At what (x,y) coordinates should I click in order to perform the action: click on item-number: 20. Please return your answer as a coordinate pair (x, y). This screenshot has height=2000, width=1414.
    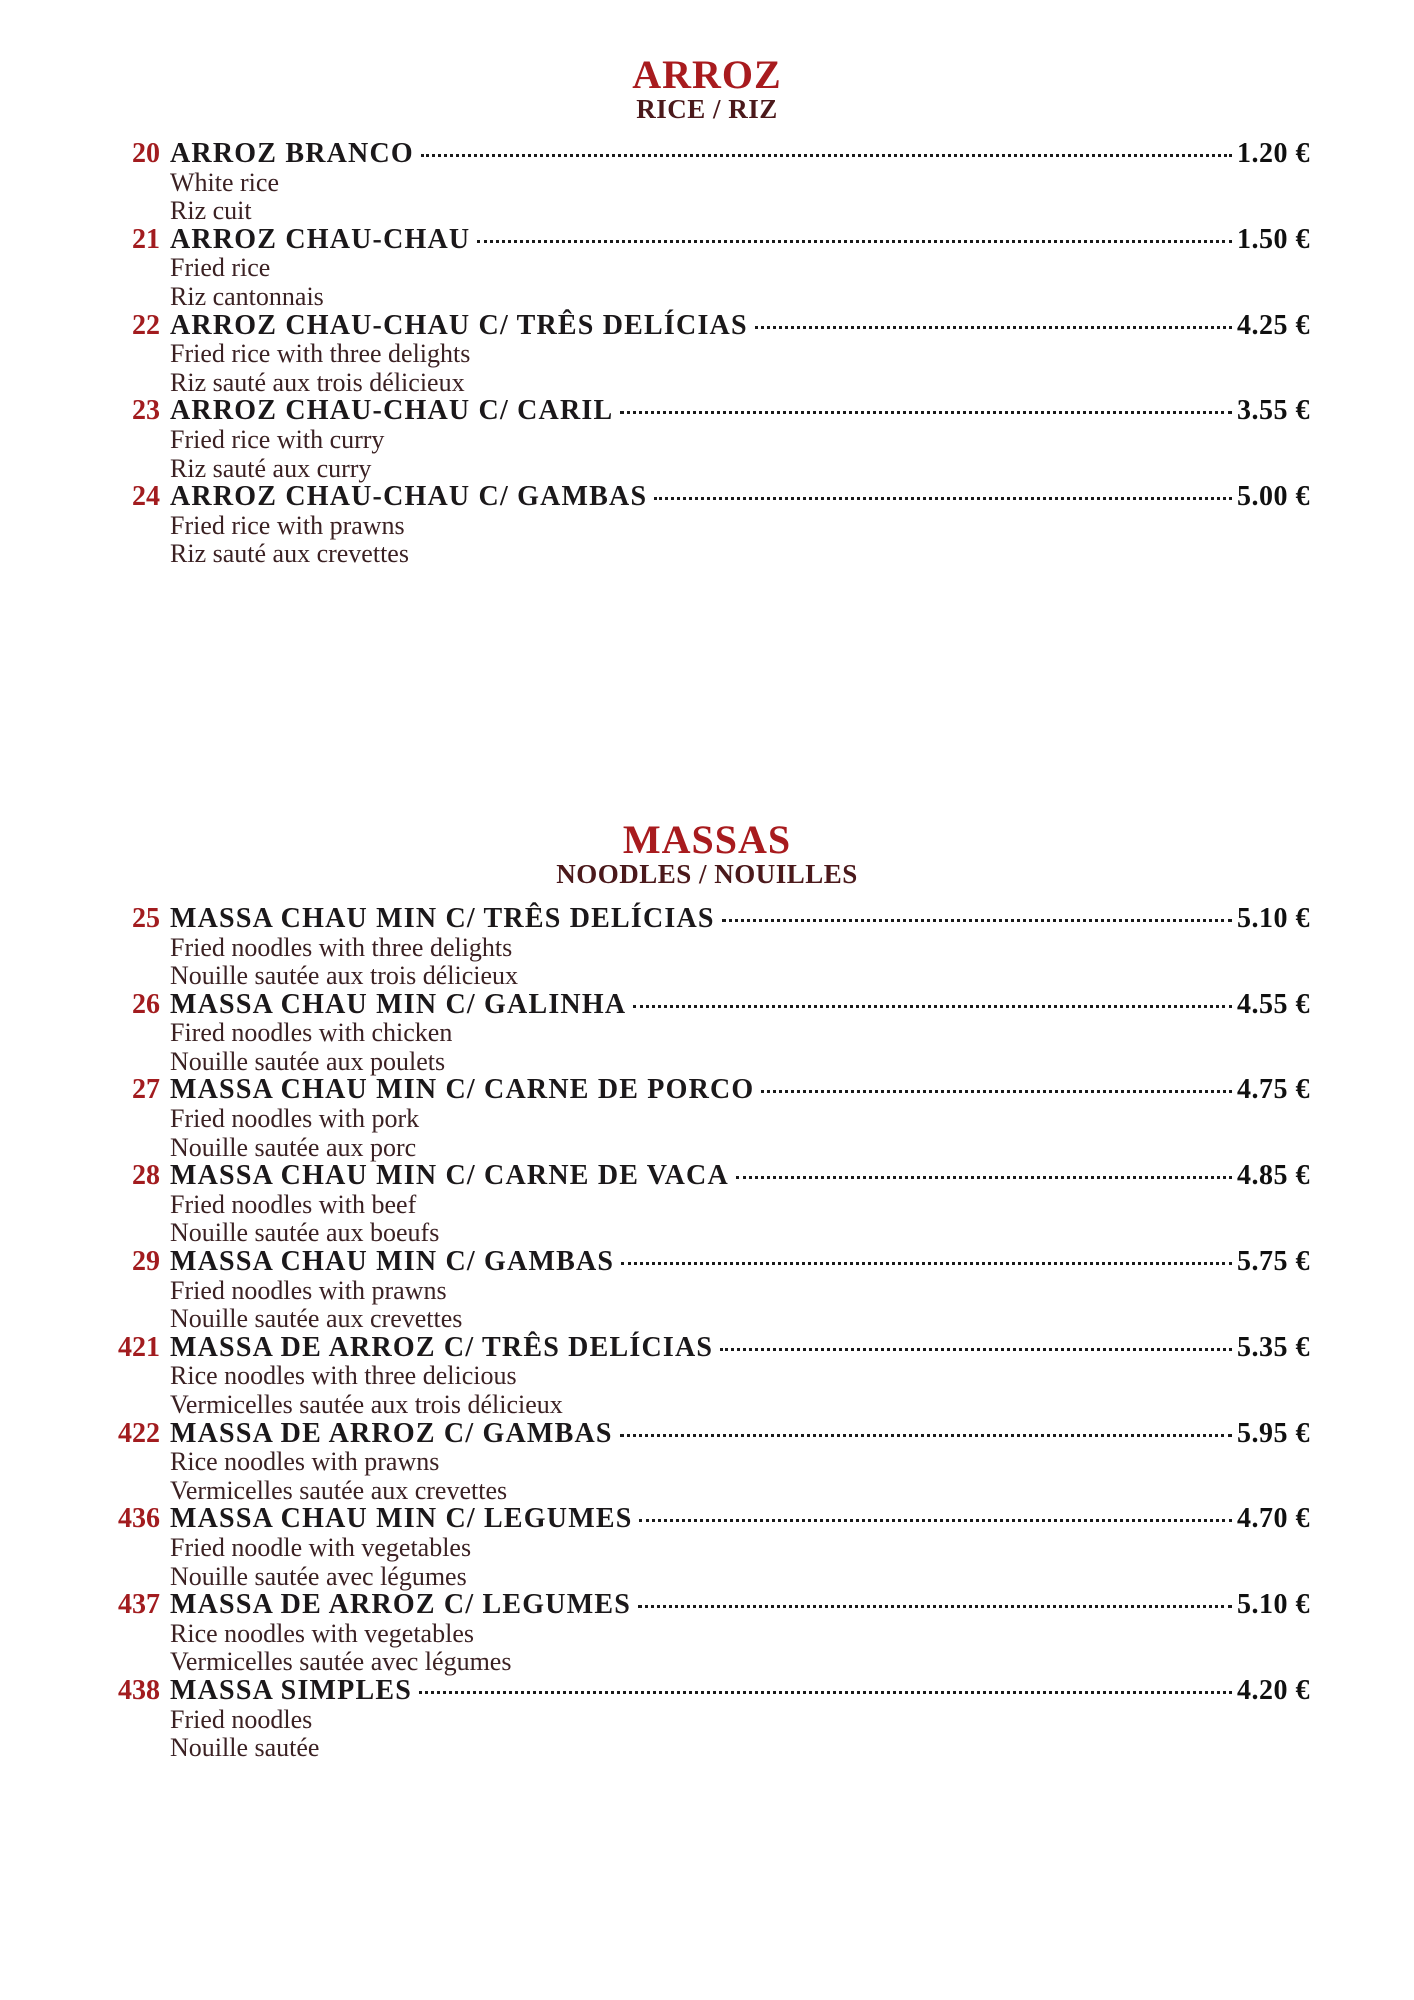
    Looking at the image, I should click on (146, 153).